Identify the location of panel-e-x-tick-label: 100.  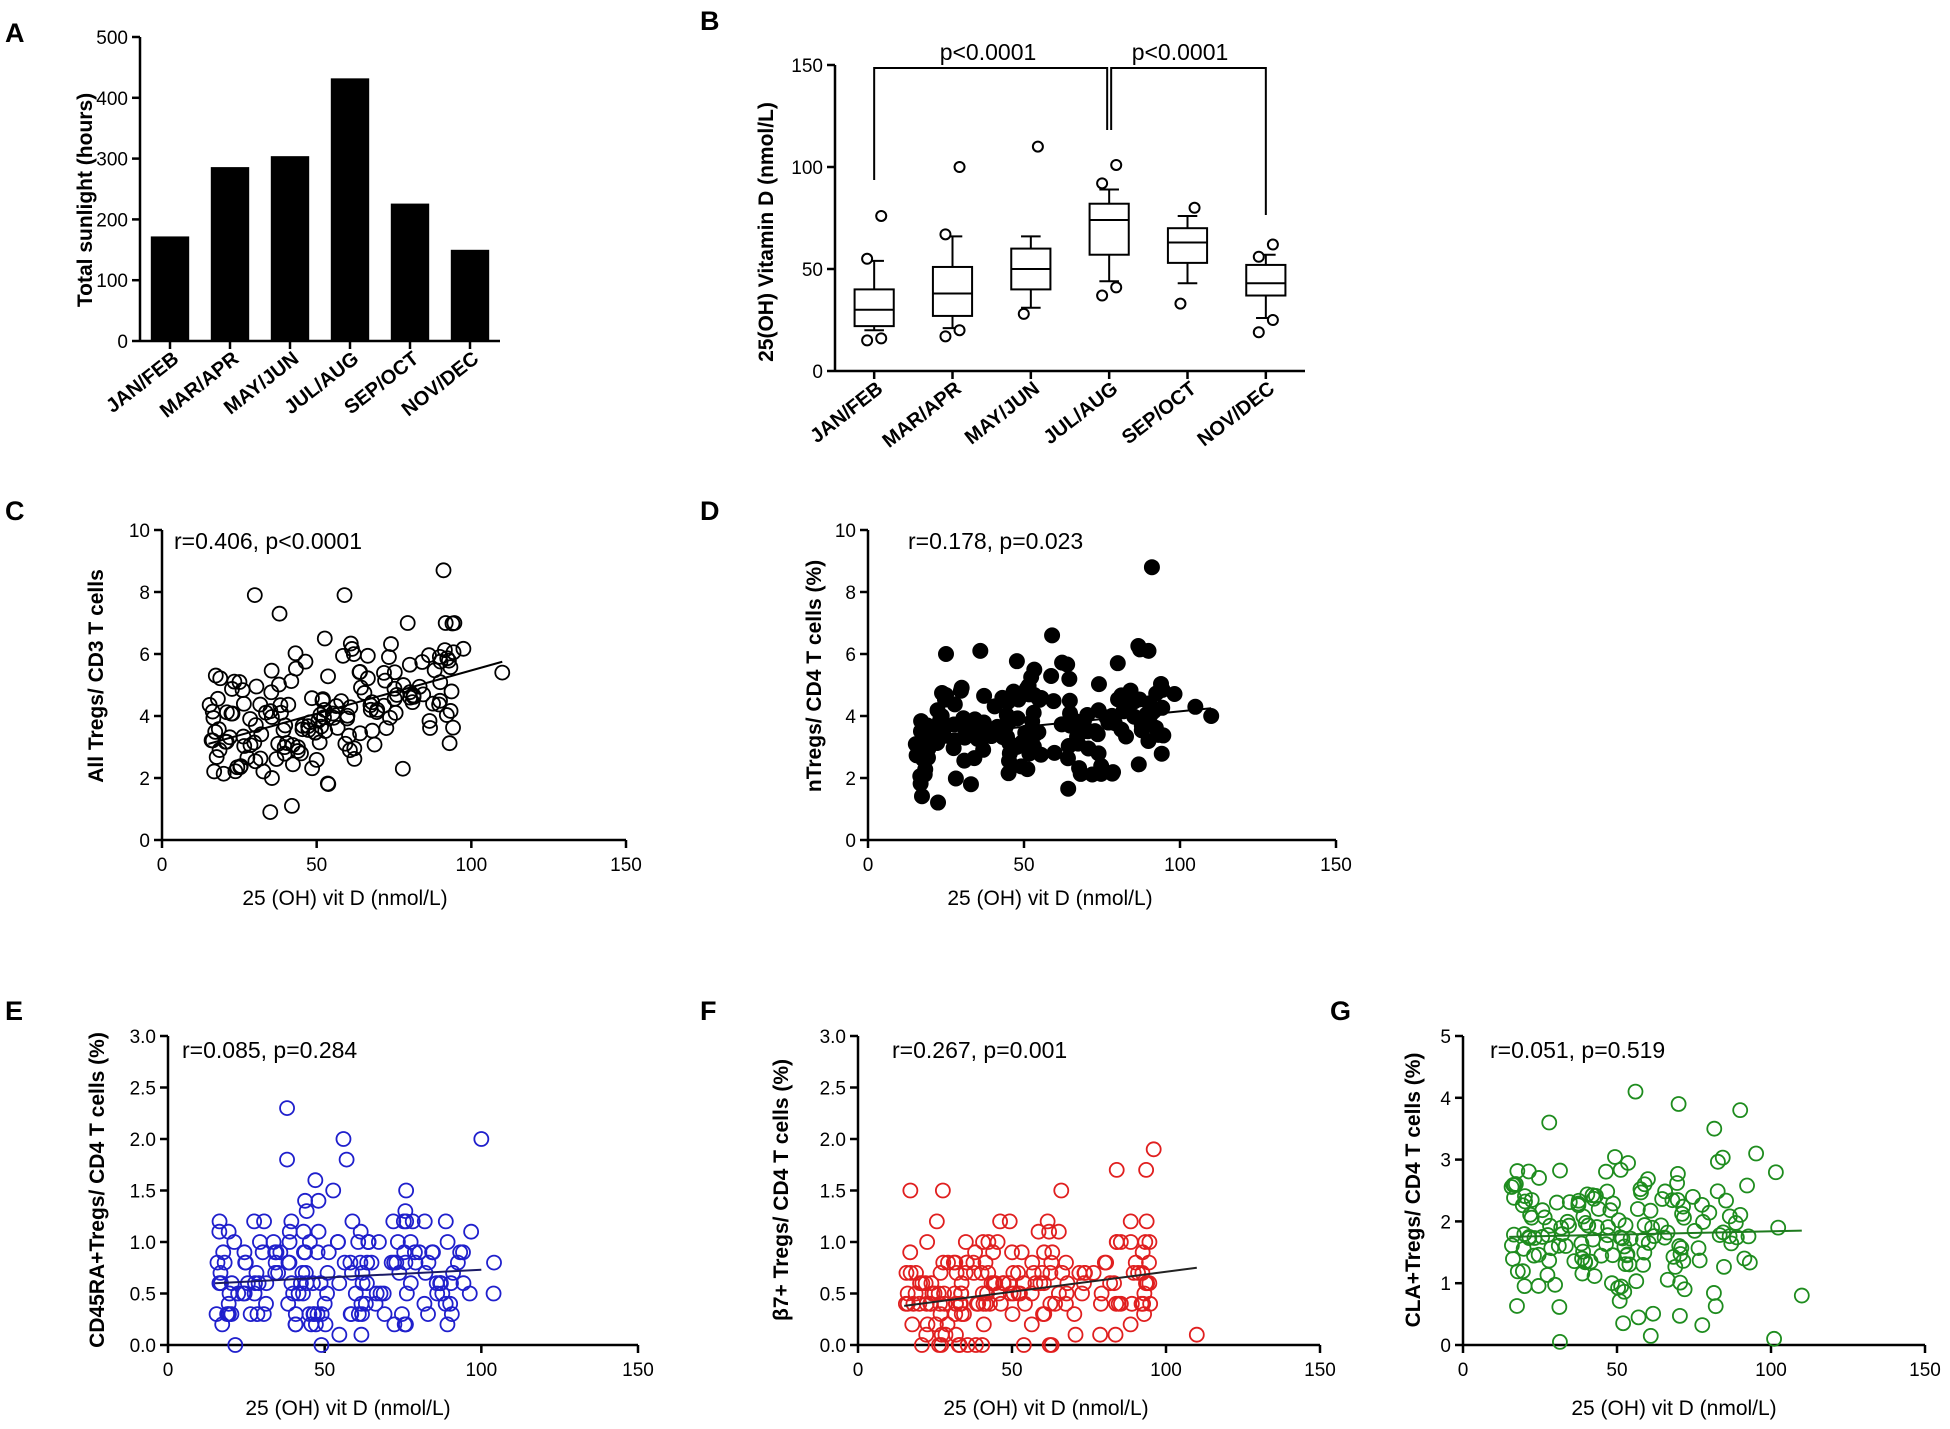
(481, 1370).